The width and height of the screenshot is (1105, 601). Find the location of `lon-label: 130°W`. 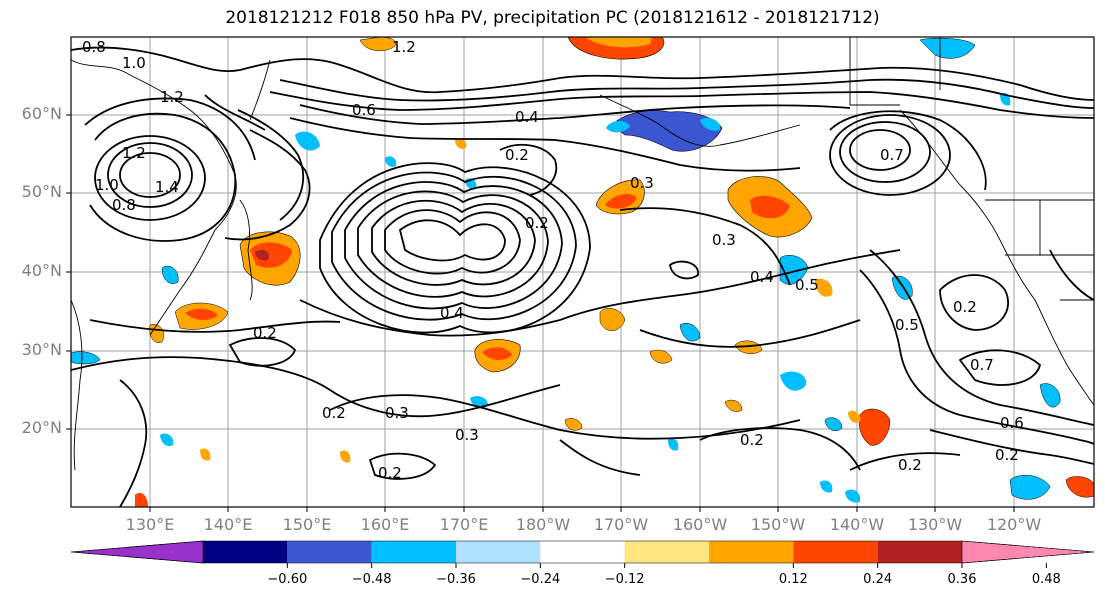

lon-label: 130°W is located at coordinates (935, 524).